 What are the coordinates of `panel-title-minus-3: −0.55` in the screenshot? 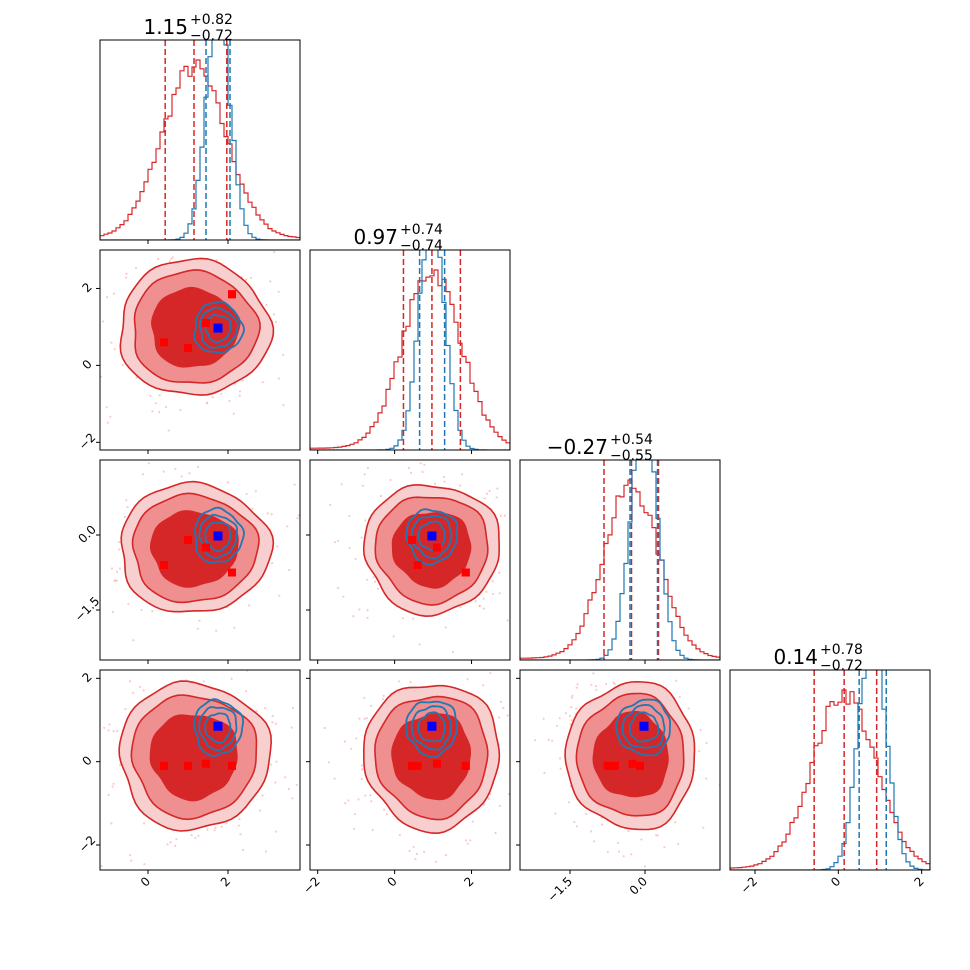 It's located at (631, 456).